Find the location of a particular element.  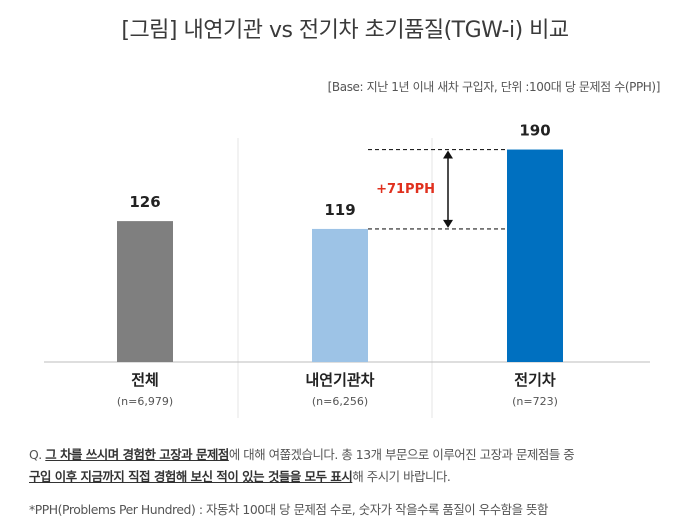

question-emphasis-1: 그 차를 쓰시며 경험한 고장과 문제점 is located at coordinates (137, 454).